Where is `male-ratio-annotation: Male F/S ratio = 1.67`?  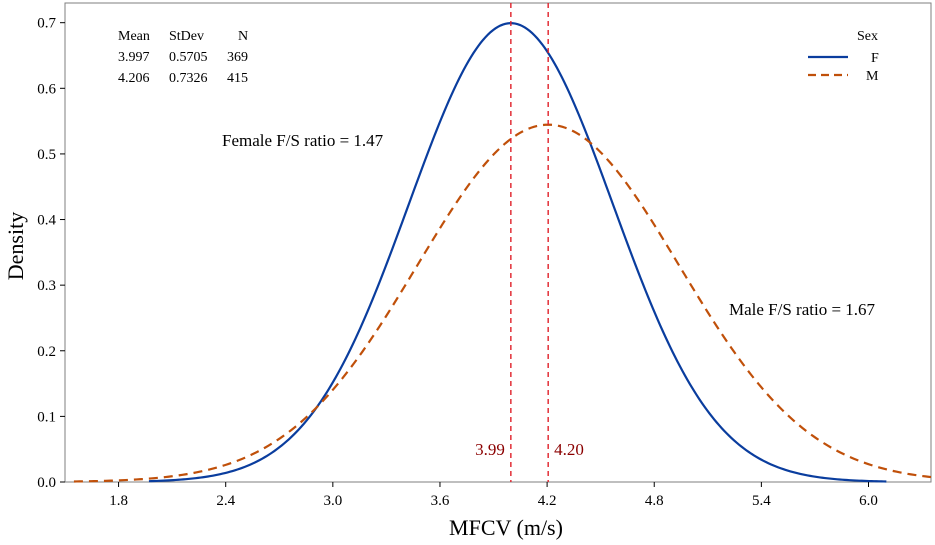 male-ratio-annotation: Male F/S ratio = 1.67 is located at coordinates (802, 309).